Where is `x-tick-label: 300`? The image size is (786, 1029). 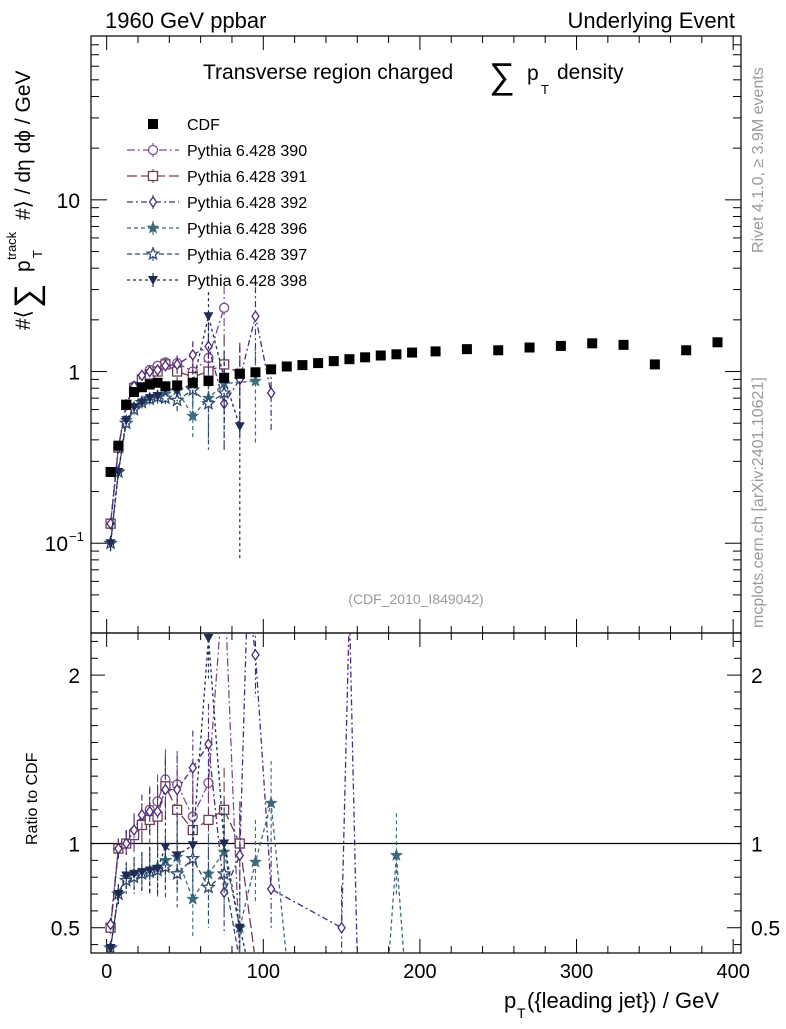
x-tick-label: 300 is located at coordinates (576, 972).